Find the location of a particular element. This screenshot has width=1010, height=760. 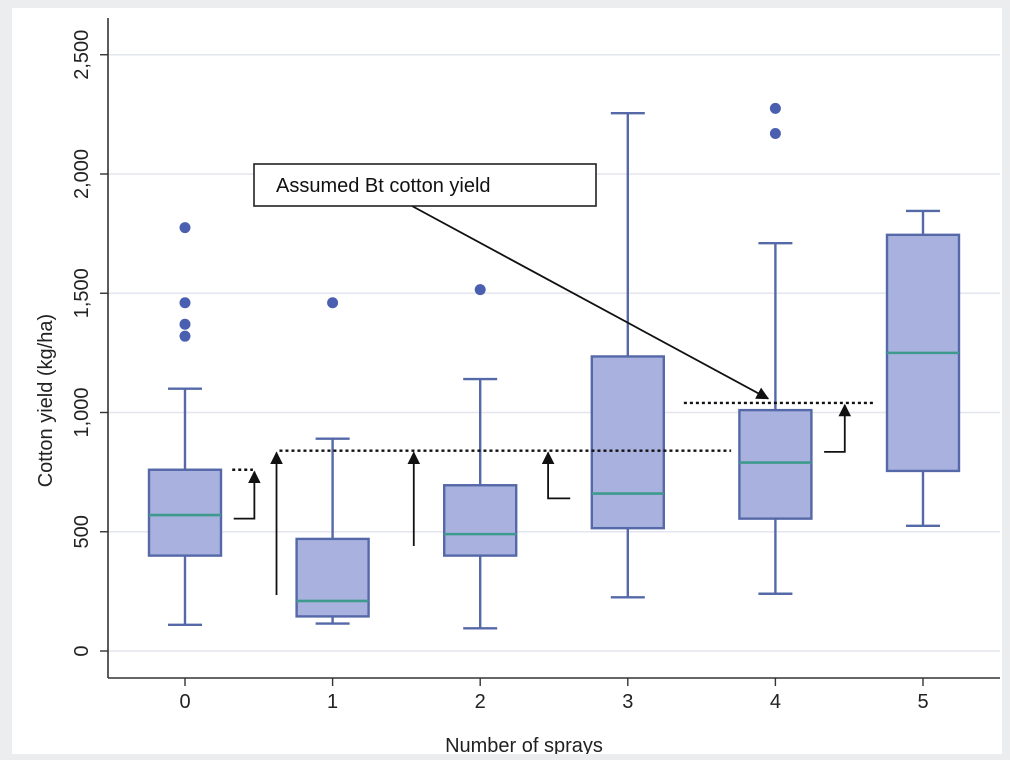

callout-box is located at coordinates (425, 185).